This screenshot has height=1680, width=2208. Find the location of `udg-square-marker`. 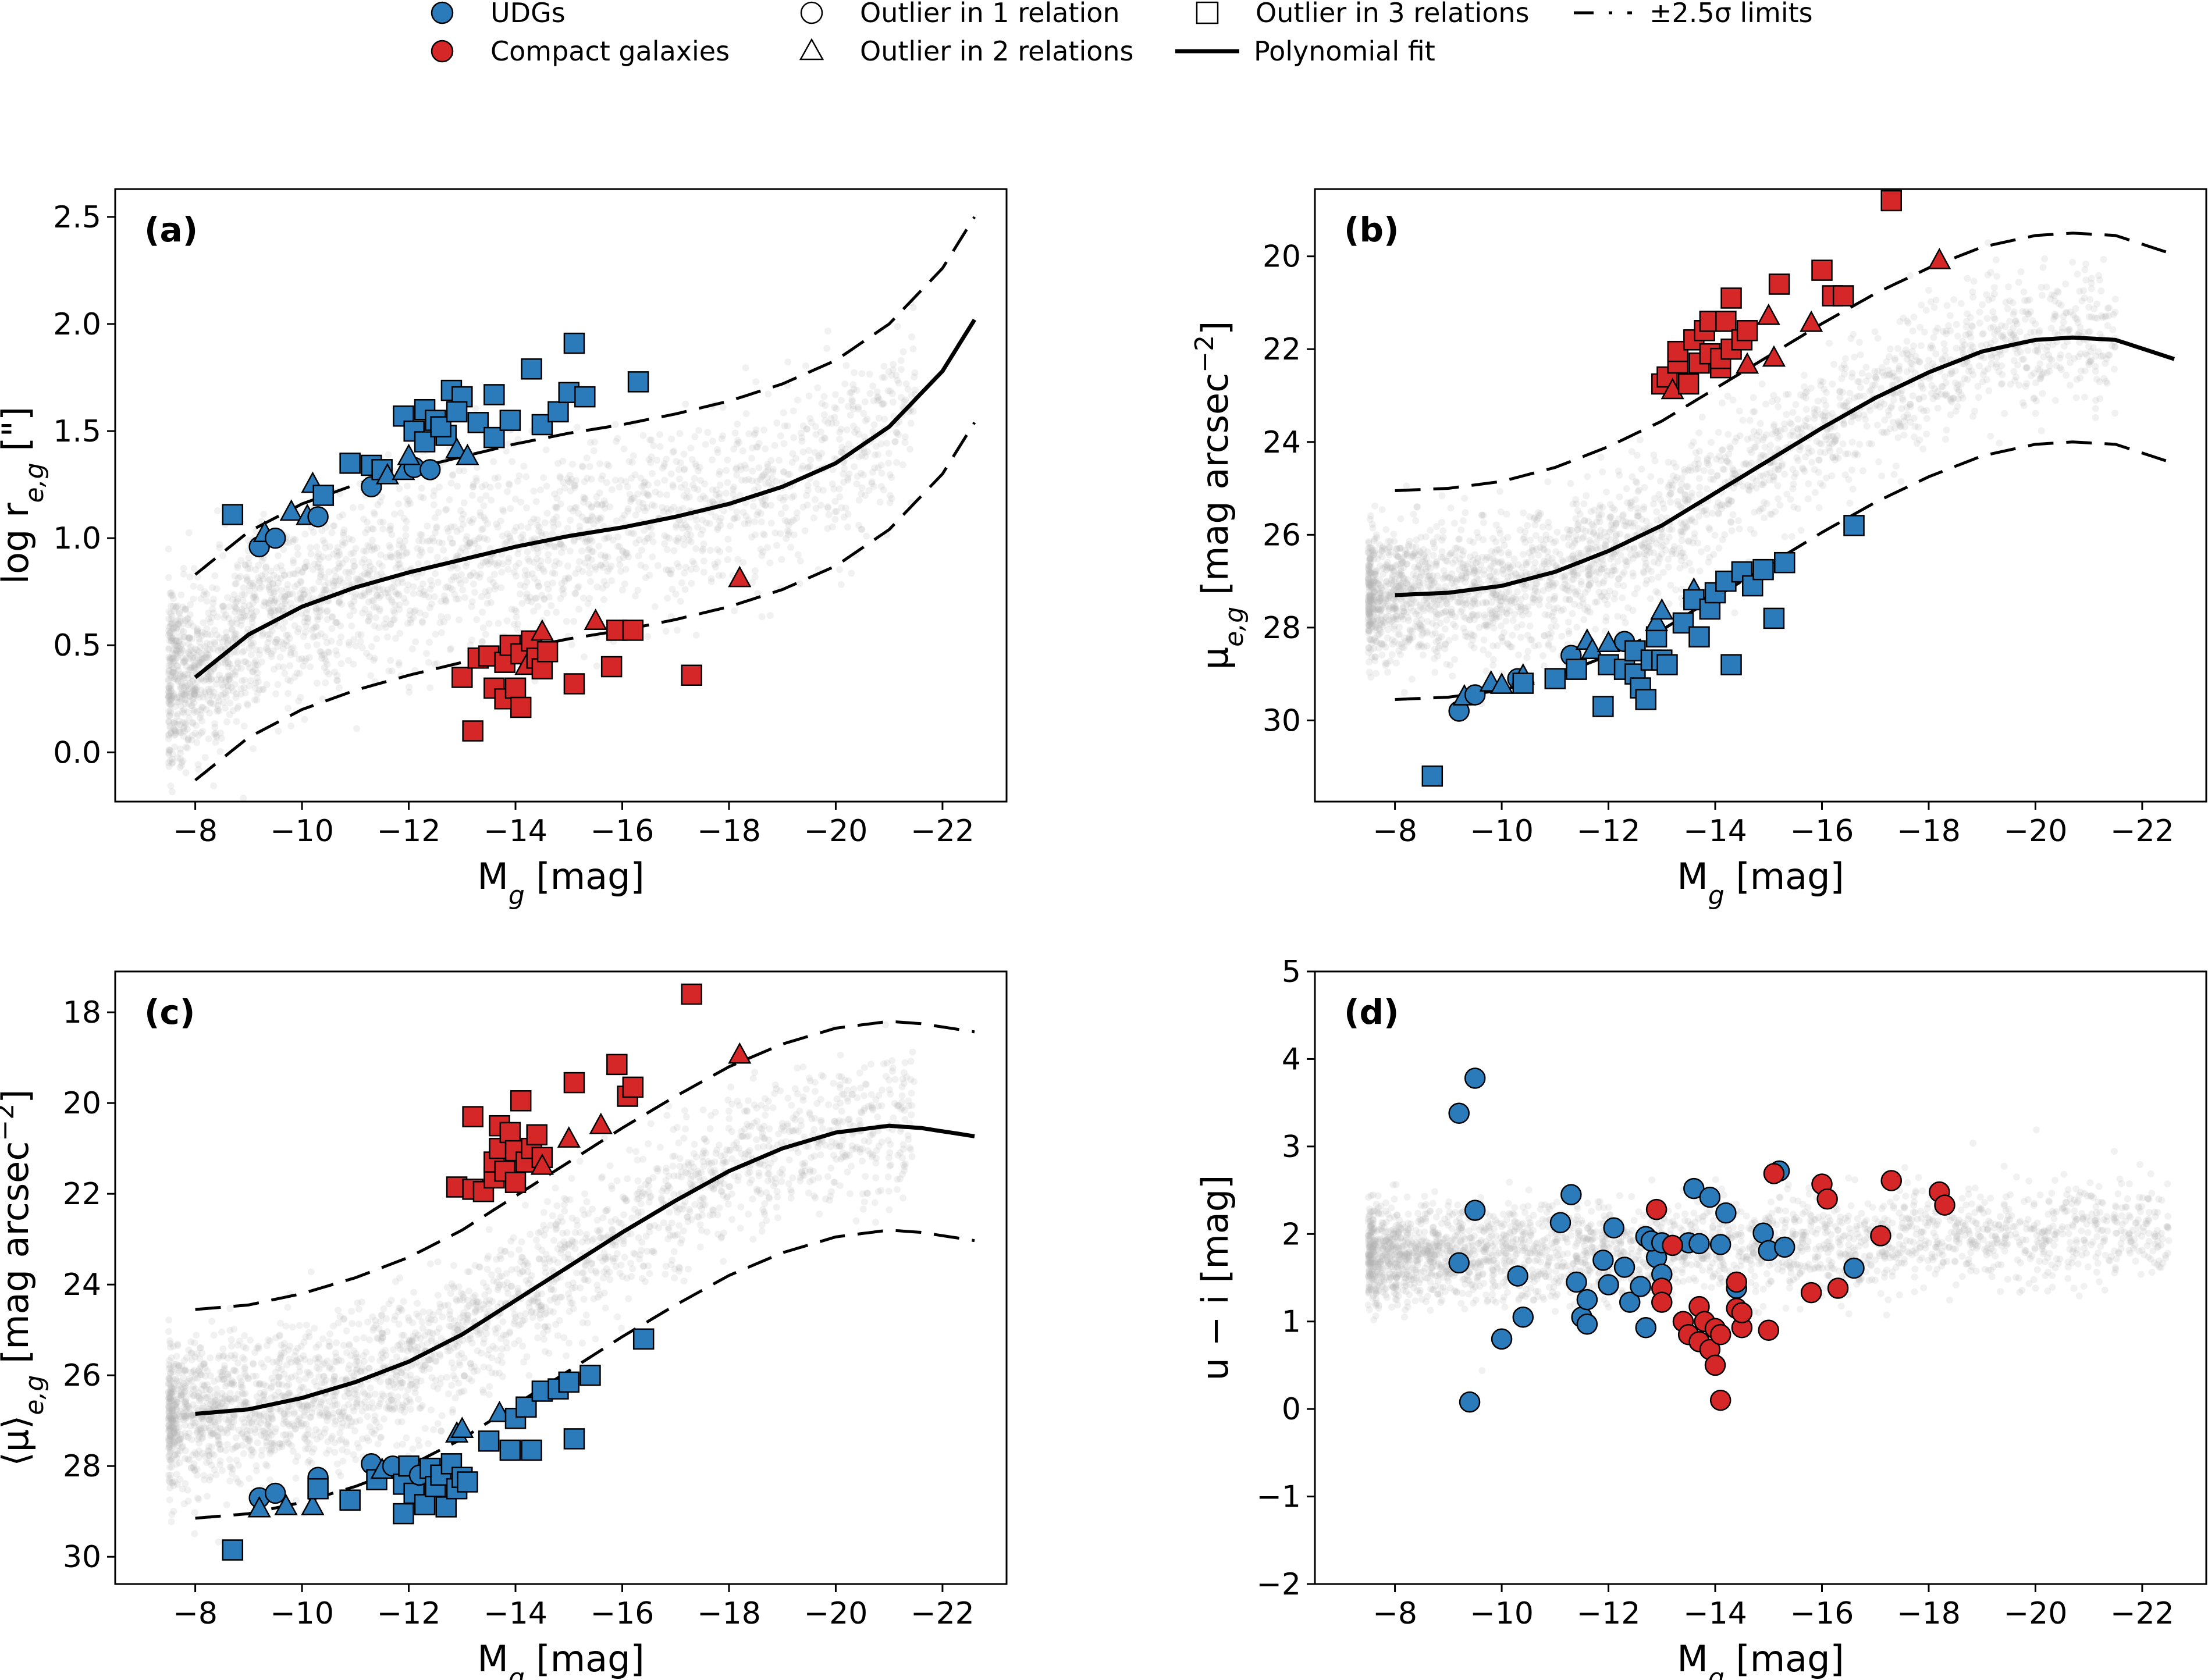

udg-square-marker is located at coordinates (638, 382).